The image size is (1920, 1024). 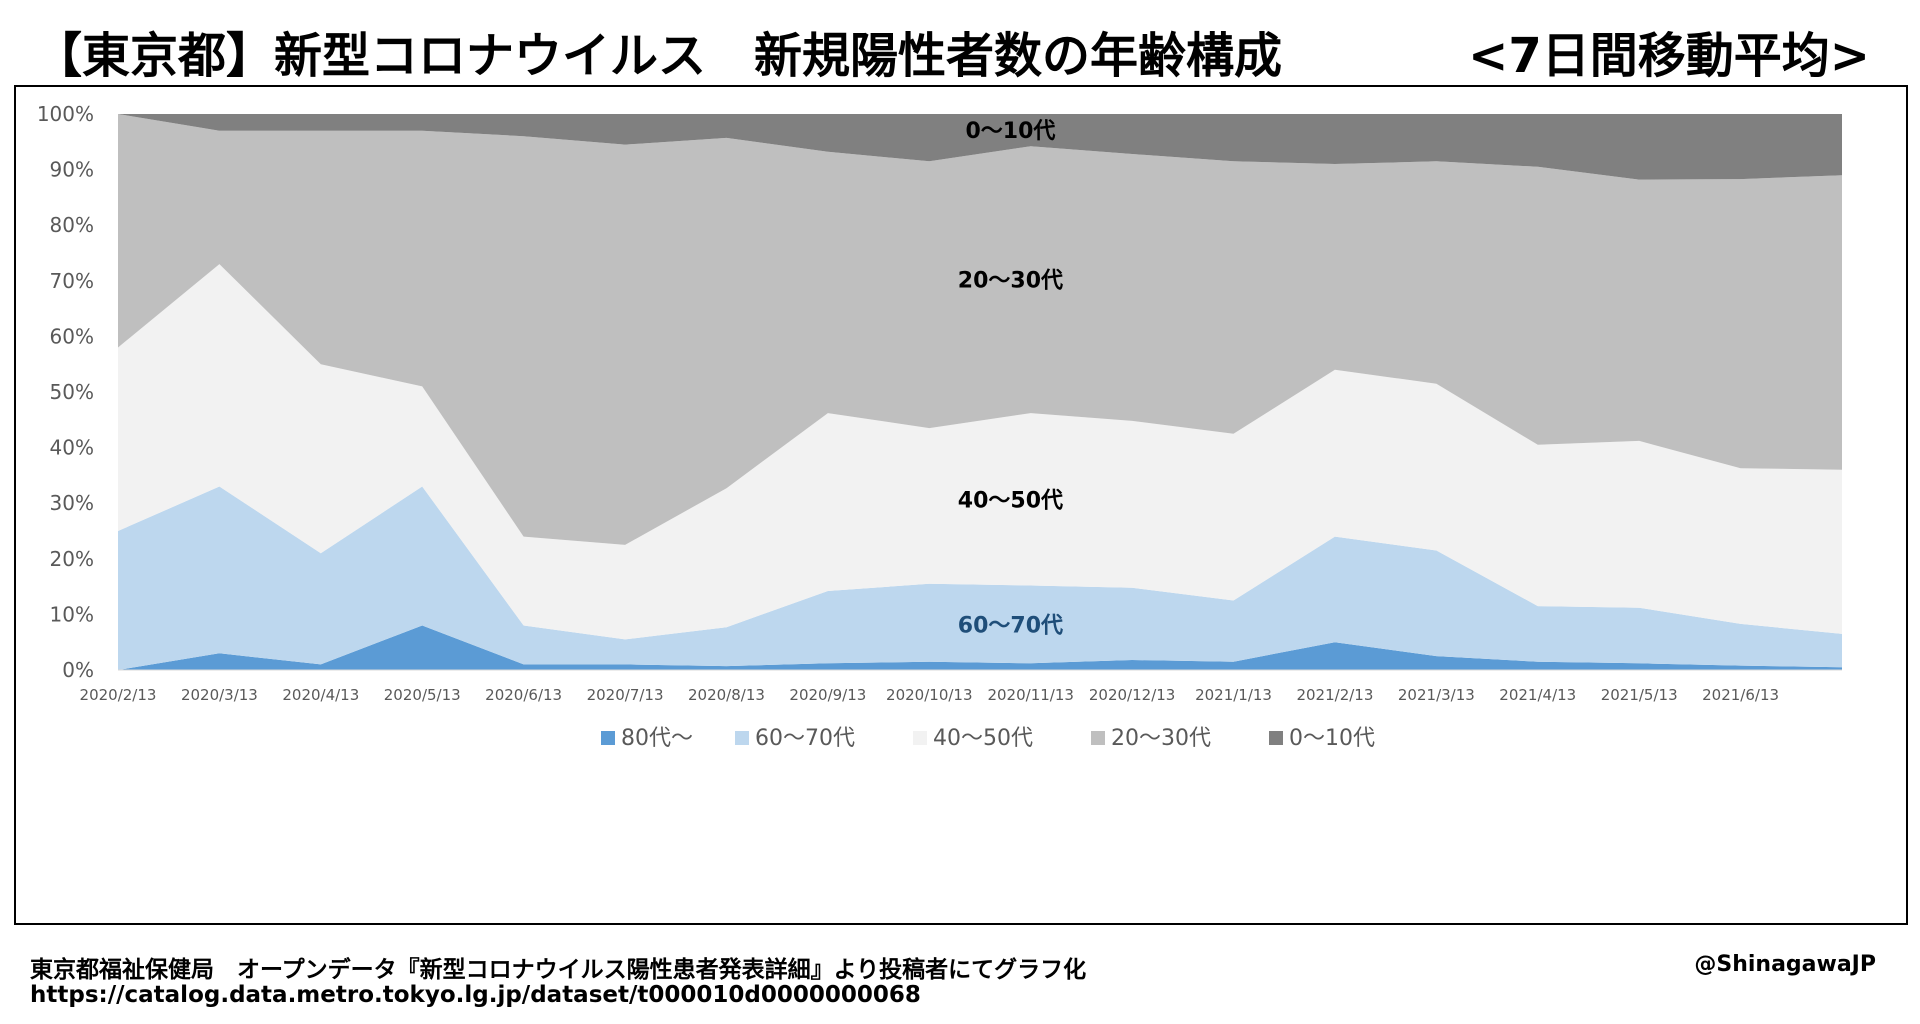 What do you see at coordinates (658, 56) in the screenshot?
I see `page-title: 【東京都】新型コロナウイルス 新規陽性者数の年齢構成` at bounding box center [658, 56].